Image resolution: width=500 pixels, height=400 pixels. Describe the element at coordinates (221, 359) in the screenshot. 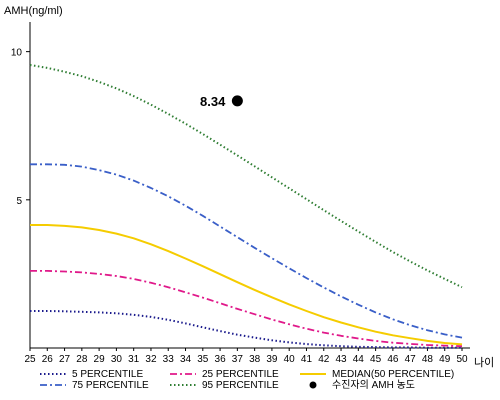

I see `x-tick-label: 36` at that location.